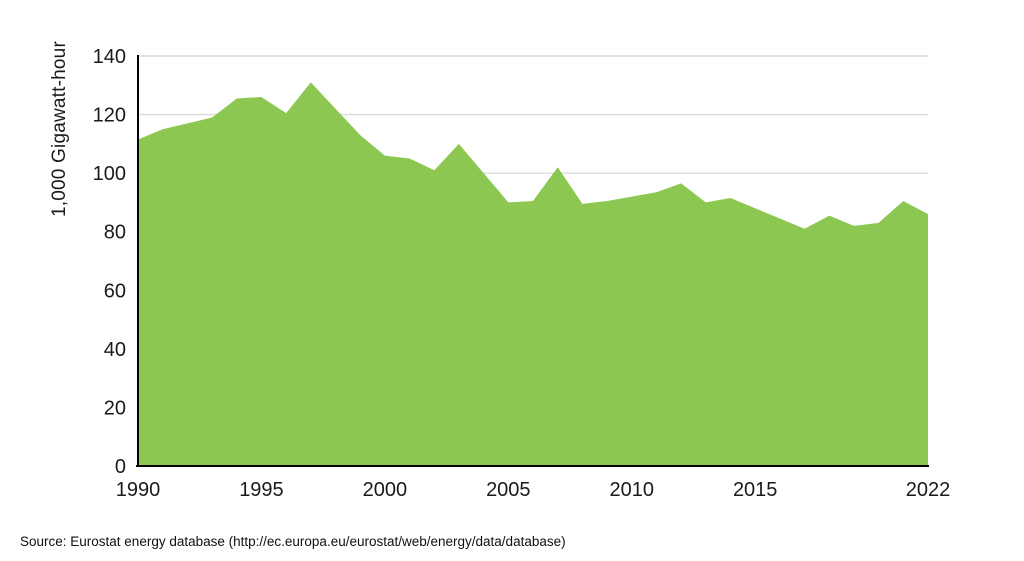 The image size is (1024, 561). Describe the element at coordinates (508, 490) in the screenshot. I see `x-tick-label: 2005` at that location.